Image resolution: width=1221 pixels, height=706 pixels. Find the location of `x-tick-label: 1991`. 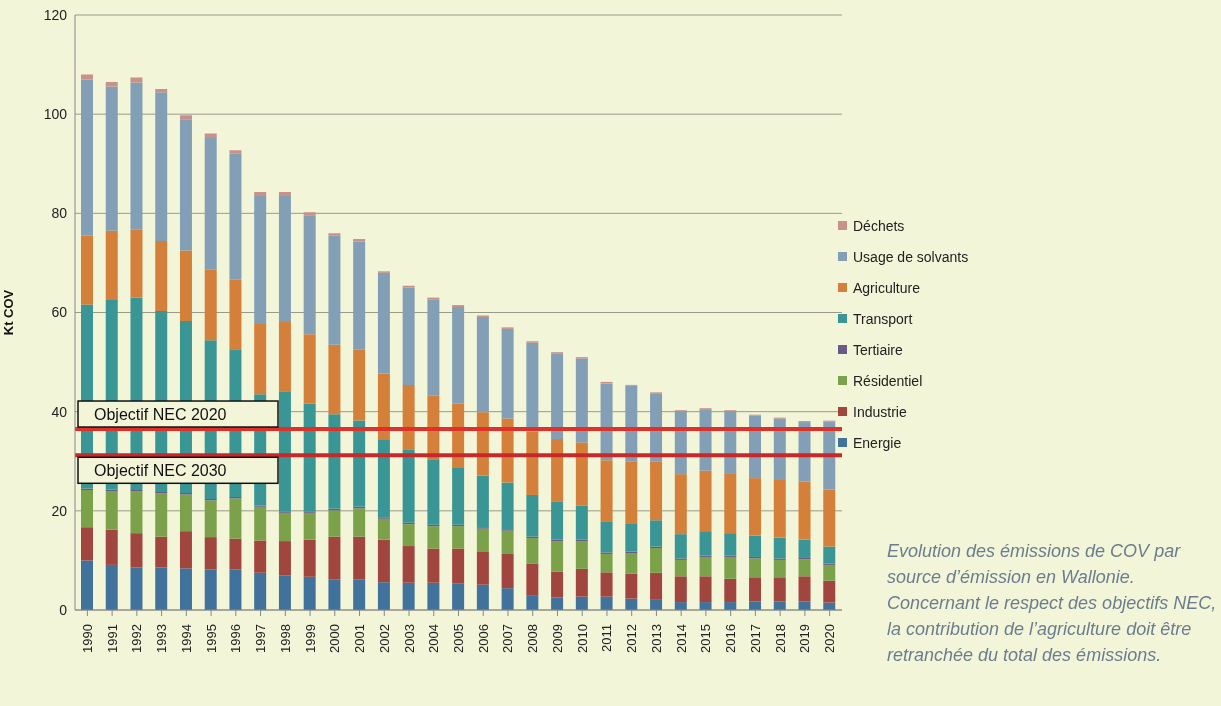

x-tick-label: 1991 is located at coordinates (112, 638).